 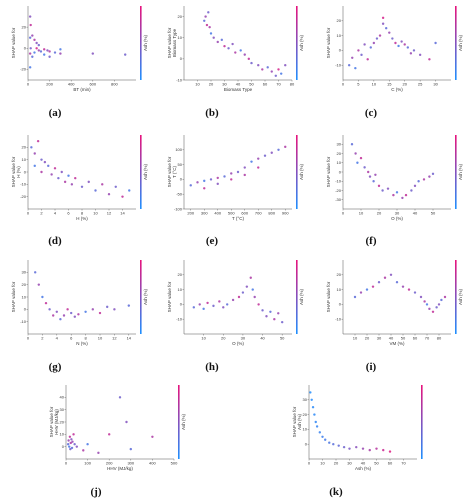 What do you see at coordinates (258, 213) in the screenshot?
I see `x-tick-label: 700` at bounding box center [258, 213].